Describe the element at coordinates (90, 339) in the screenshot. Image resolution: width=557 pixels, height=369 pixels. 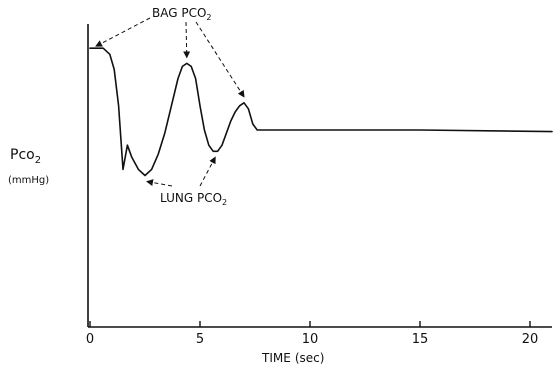
I see `x-tick-label-0: 0` at that location.